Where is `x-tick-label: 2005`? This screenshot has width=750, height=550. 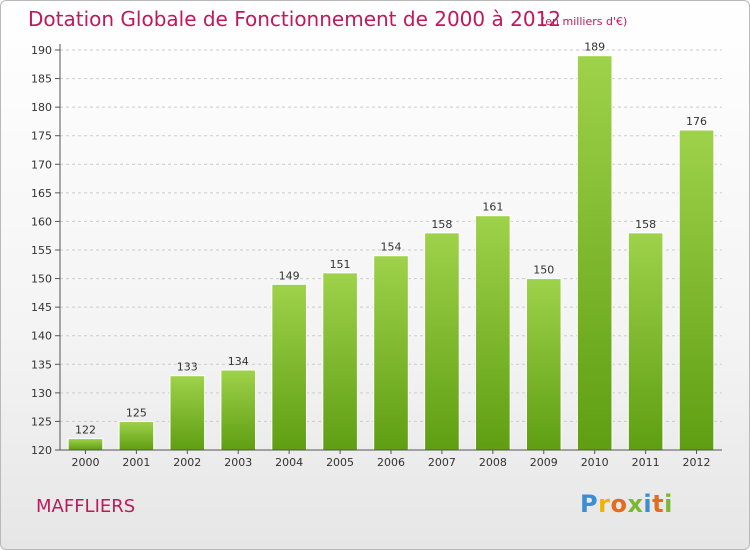 x-tick-label: 2005 is located at coordinates (340, 462).